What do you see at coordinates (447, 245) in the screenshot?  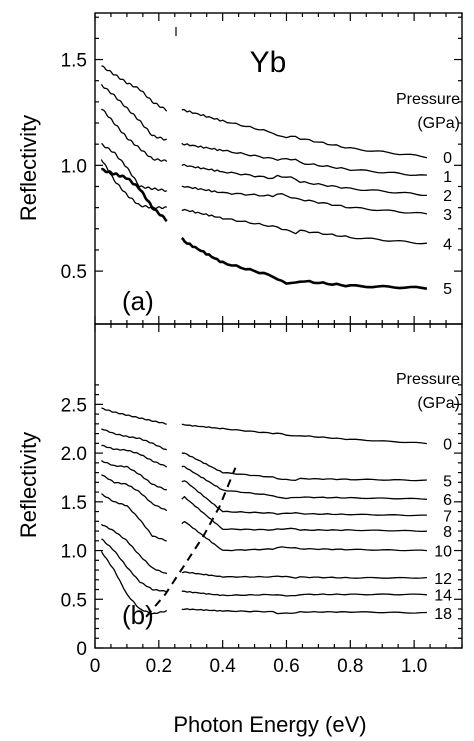 I see `series-label-4: 4` at bounding box center [447, 245].